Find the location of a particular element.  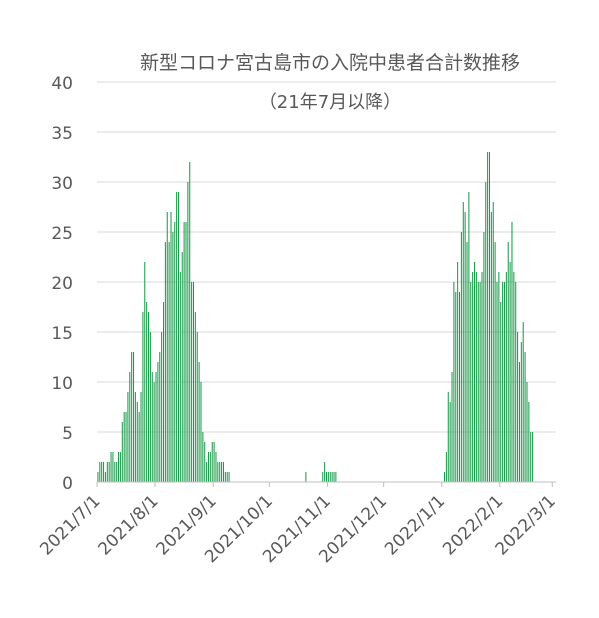

y-tick-label: 35 is located at coordinates (62, 134).